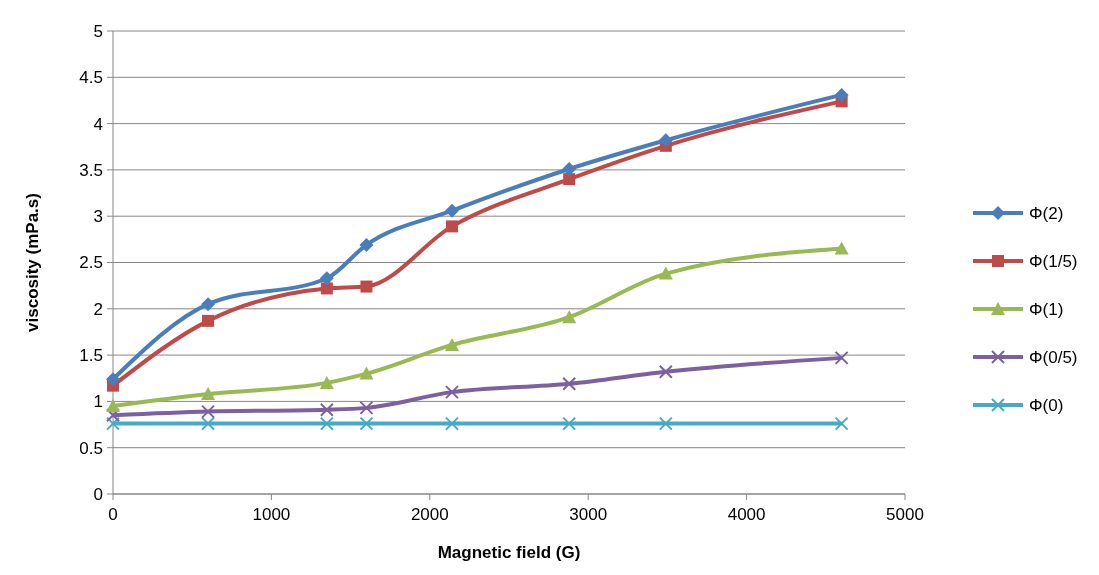 This screenshot has width=1099, height=575. I want to click on y-tick-label: 1.5, so click(91, 356).